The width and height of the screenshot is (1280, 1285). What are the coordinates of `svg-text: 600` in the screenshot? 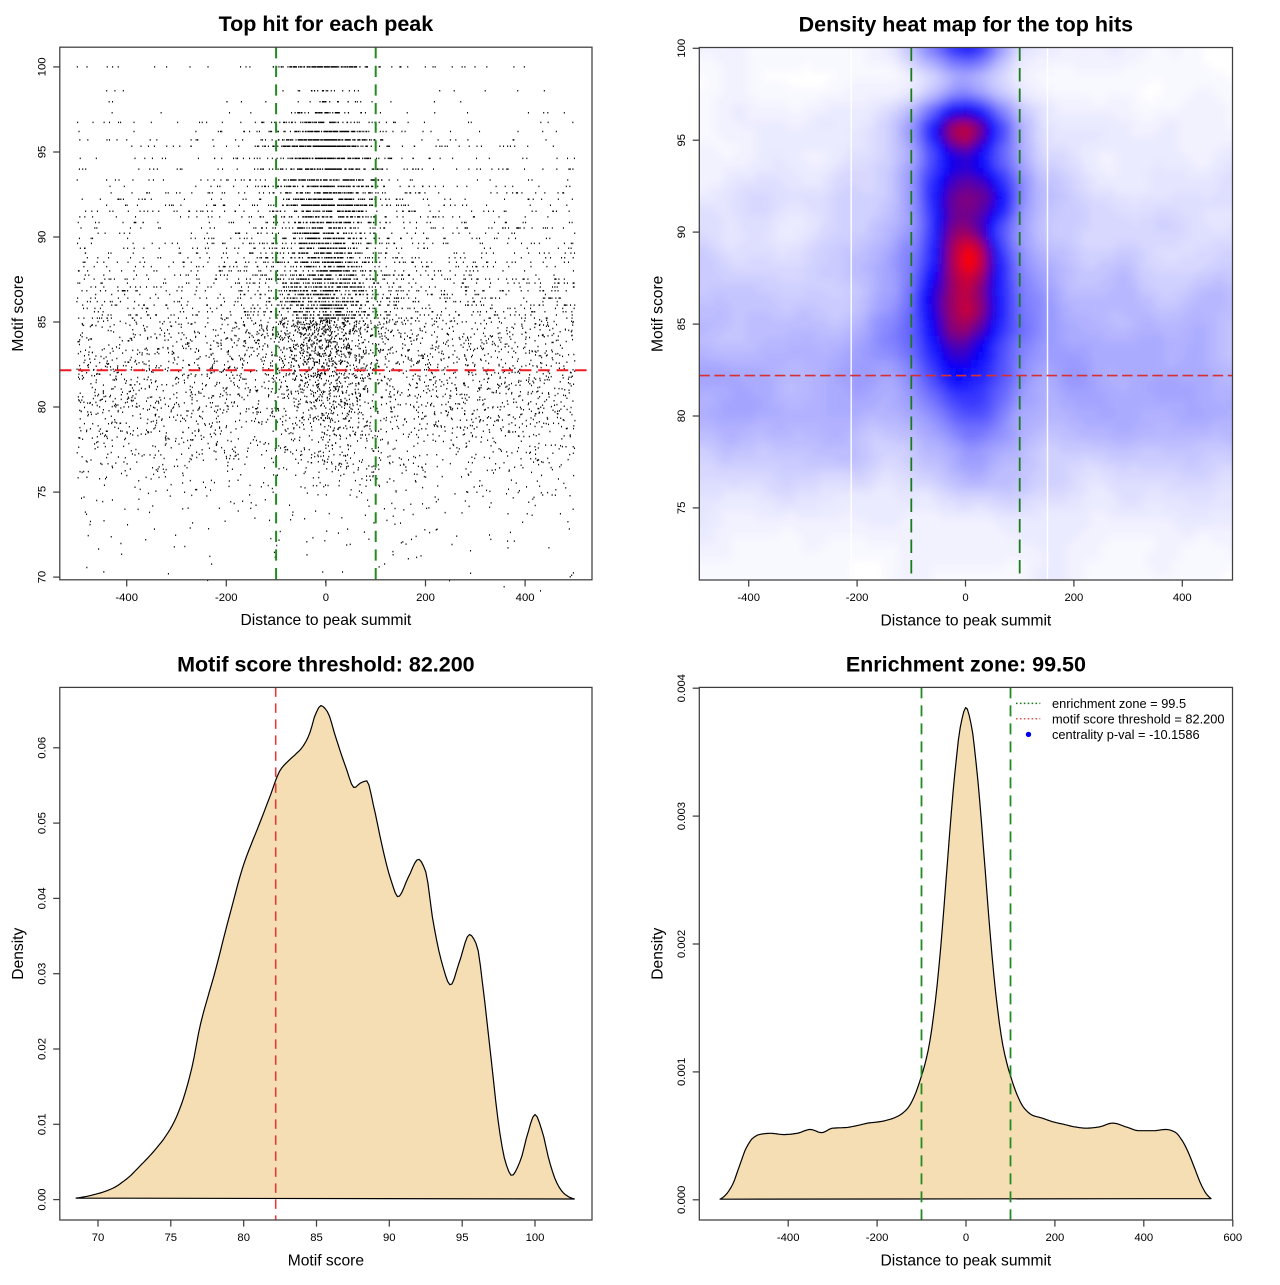 It's located at (1232, 1238).